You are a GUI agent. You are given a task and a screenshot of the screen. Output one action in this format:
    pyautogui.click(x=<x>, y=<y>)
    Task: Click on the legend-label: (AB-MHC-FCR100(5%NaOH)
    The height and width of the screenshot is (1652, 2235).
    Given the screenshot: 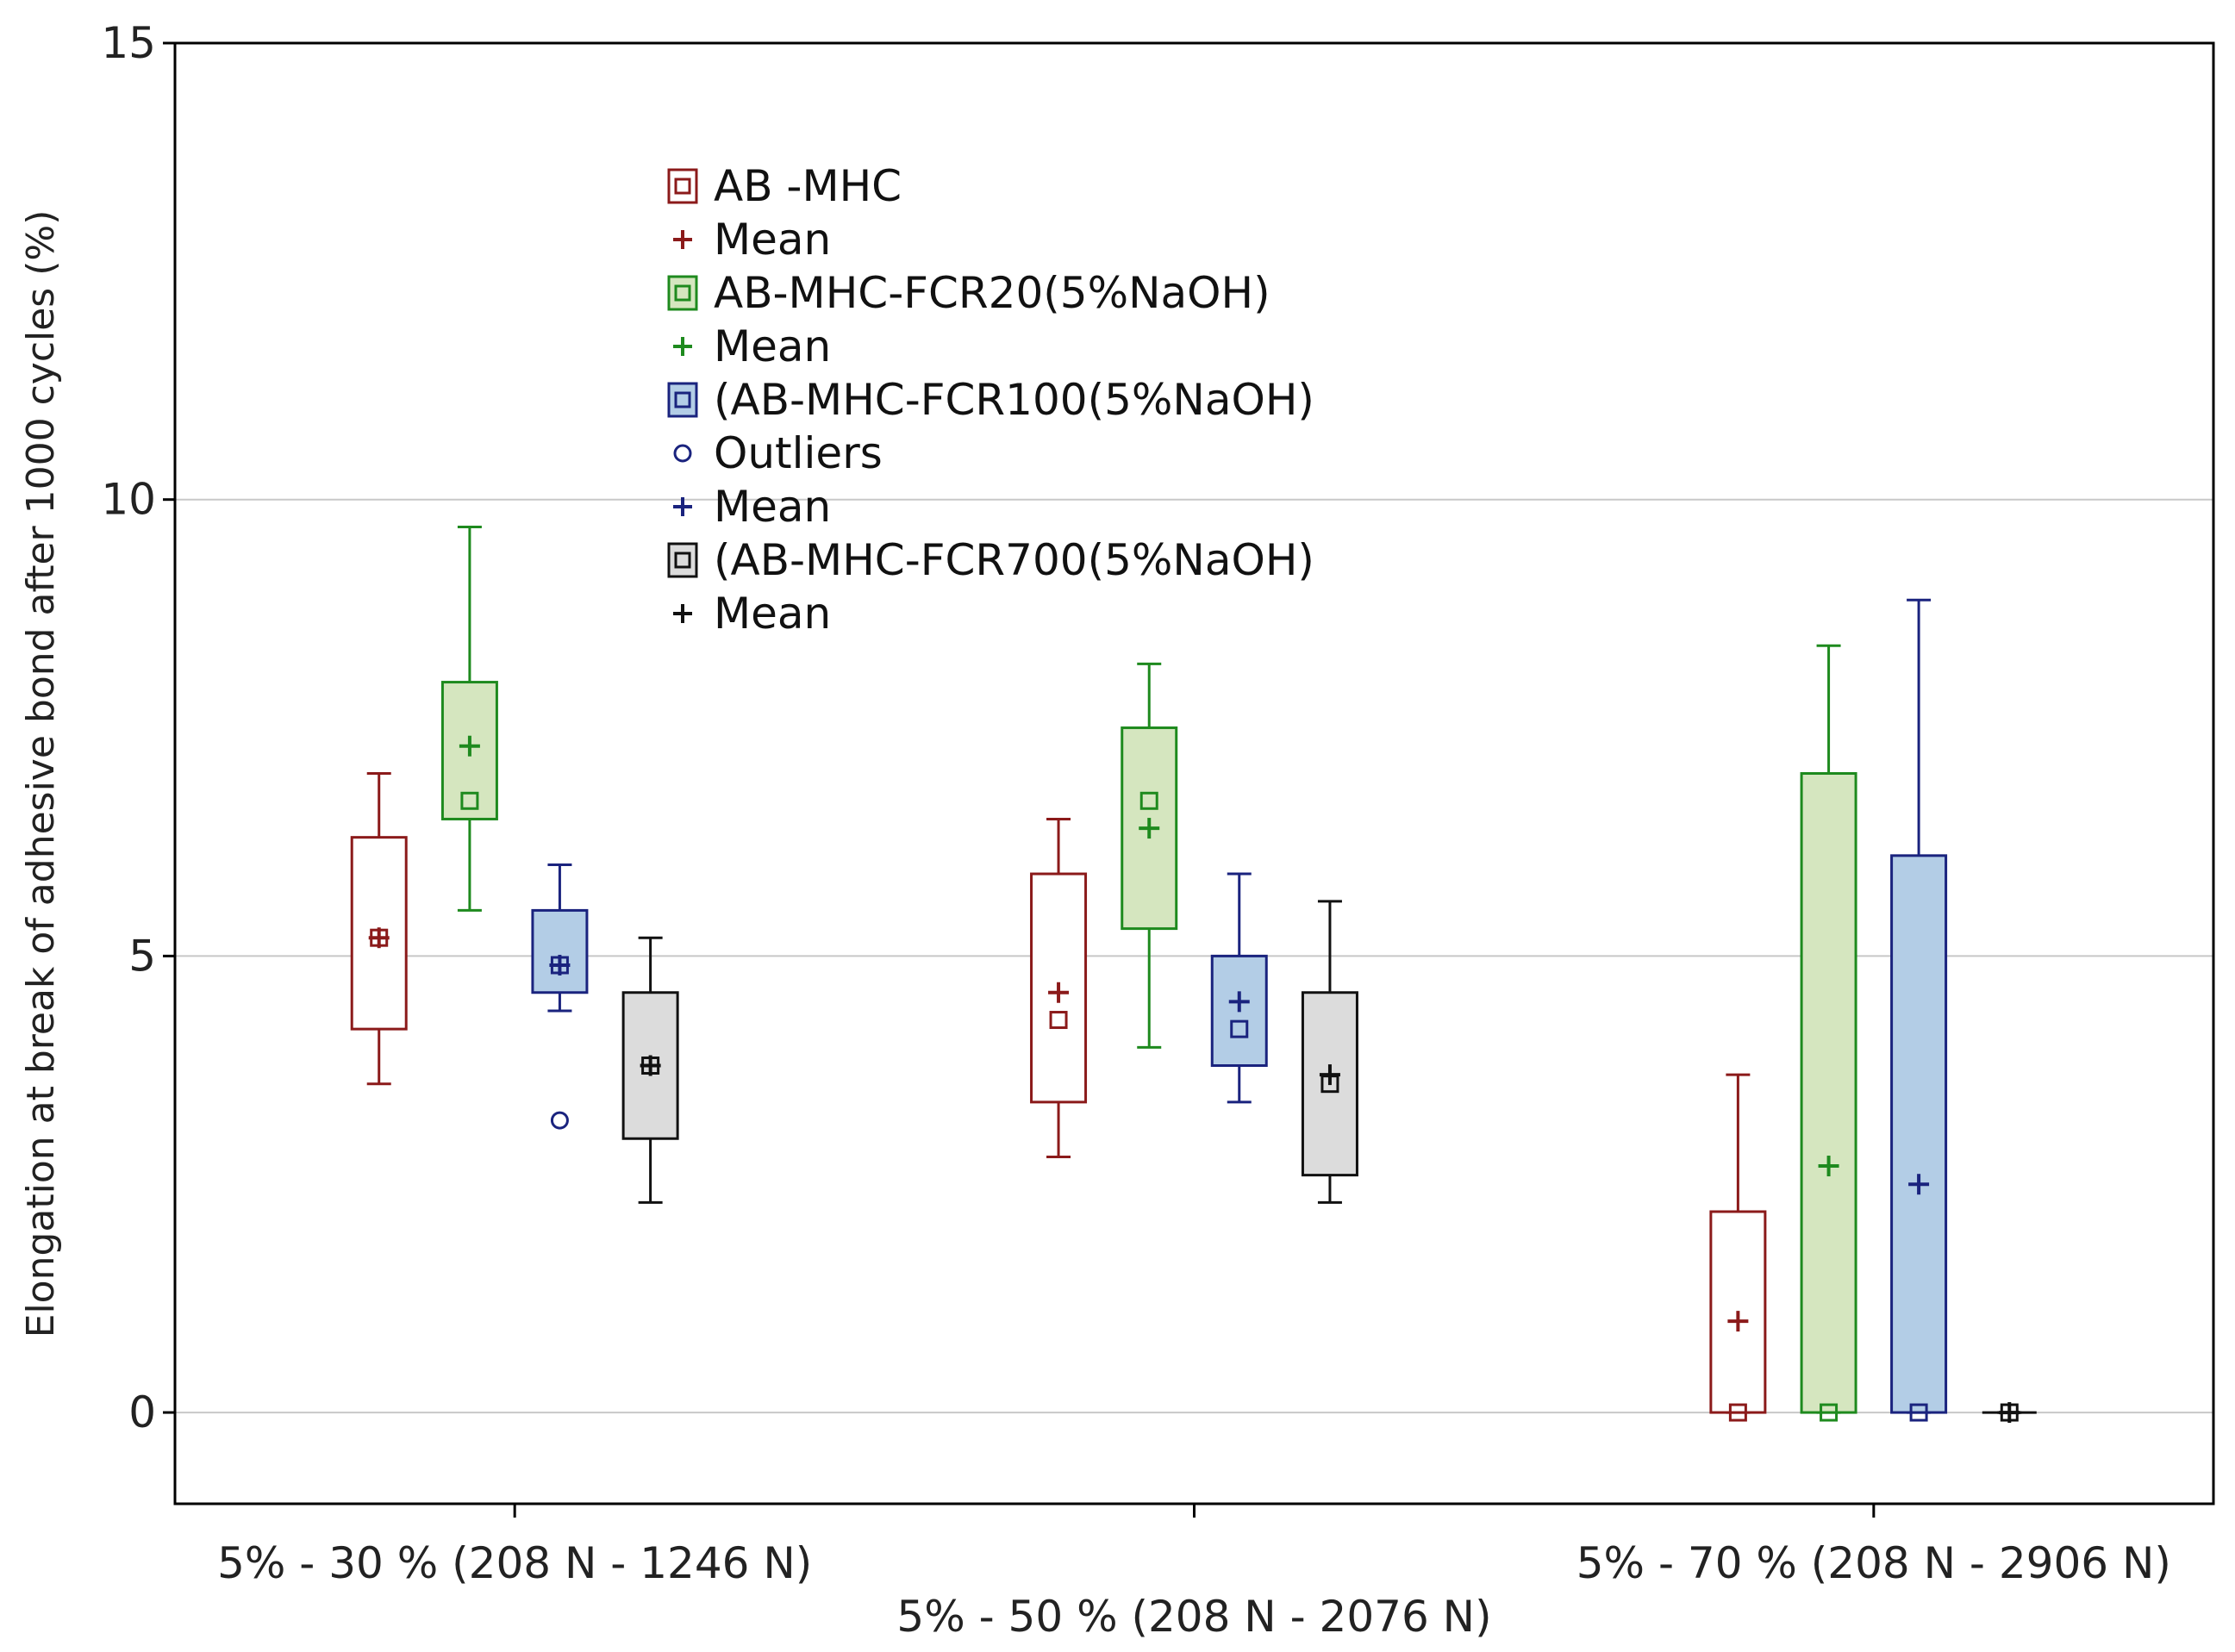 What is the action you would take?
    pyautogui.click(x=1014, y=400)
    